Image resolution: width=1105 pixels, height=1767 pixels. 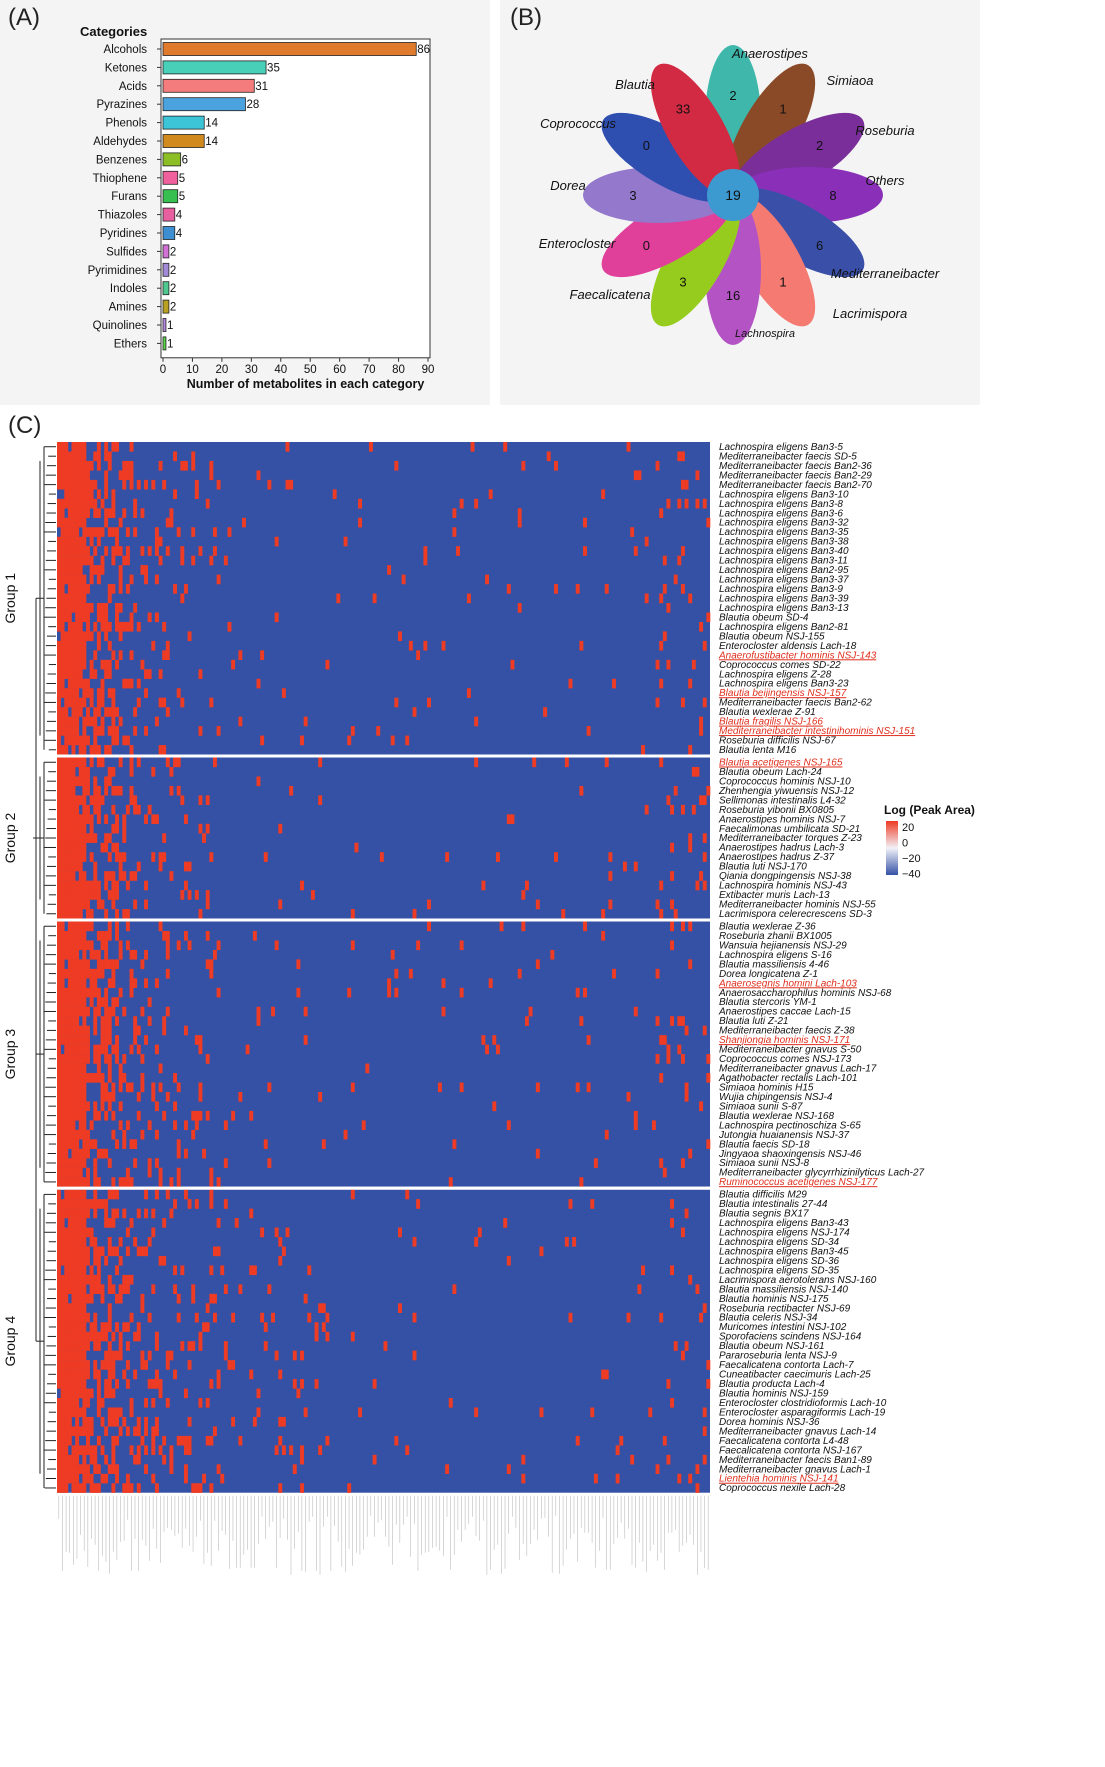 What do you see at coordinates (732, 95) in the screenshot?
I see `petal-value: 2` at bounding box center [732, 95].